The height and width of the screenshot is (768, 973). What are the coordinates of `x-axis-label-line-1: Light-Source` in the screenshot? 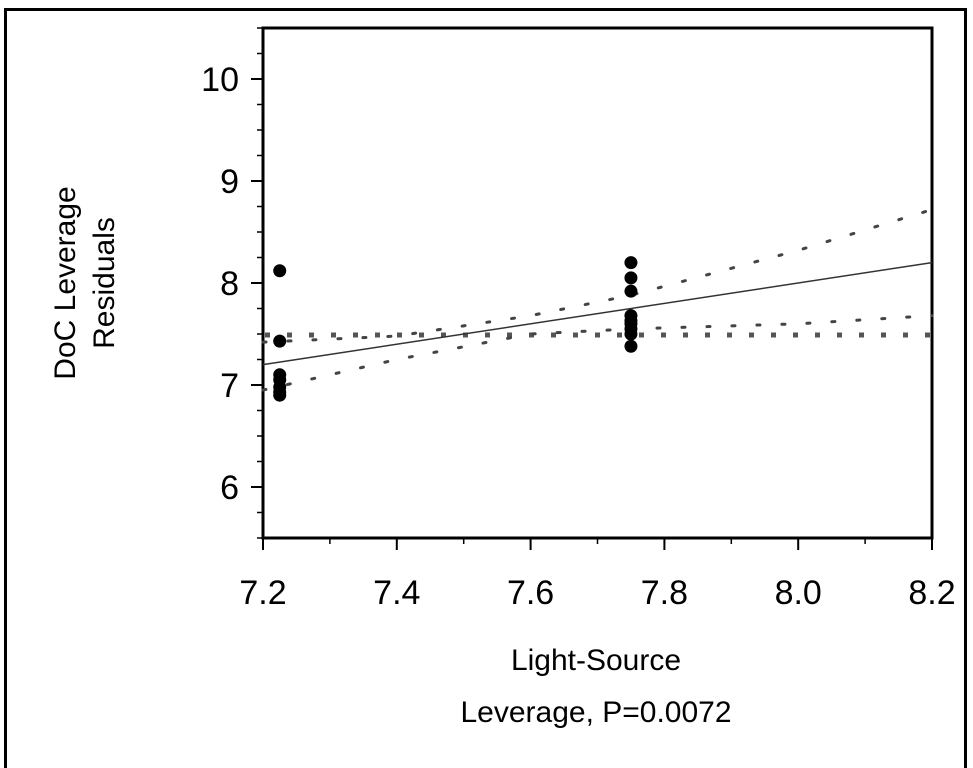 It's located at (596, 660).